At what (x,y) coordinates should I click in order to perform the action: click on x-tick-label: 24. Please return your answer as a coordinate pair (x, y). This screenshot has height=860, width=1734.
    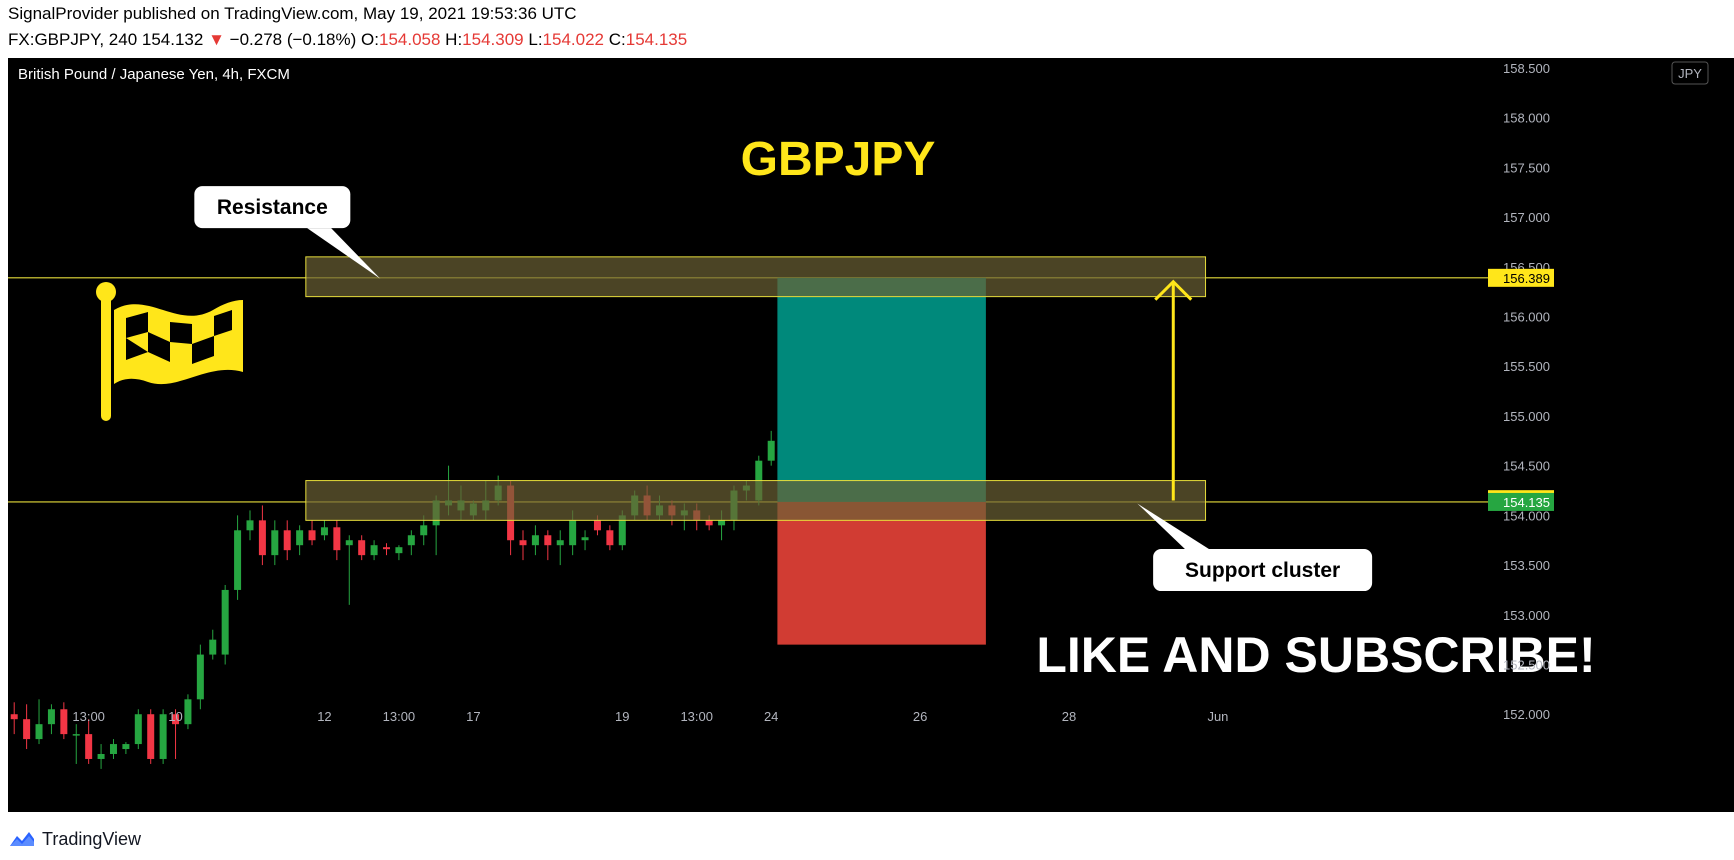
    Looking at the image, I should click on (771, 716).